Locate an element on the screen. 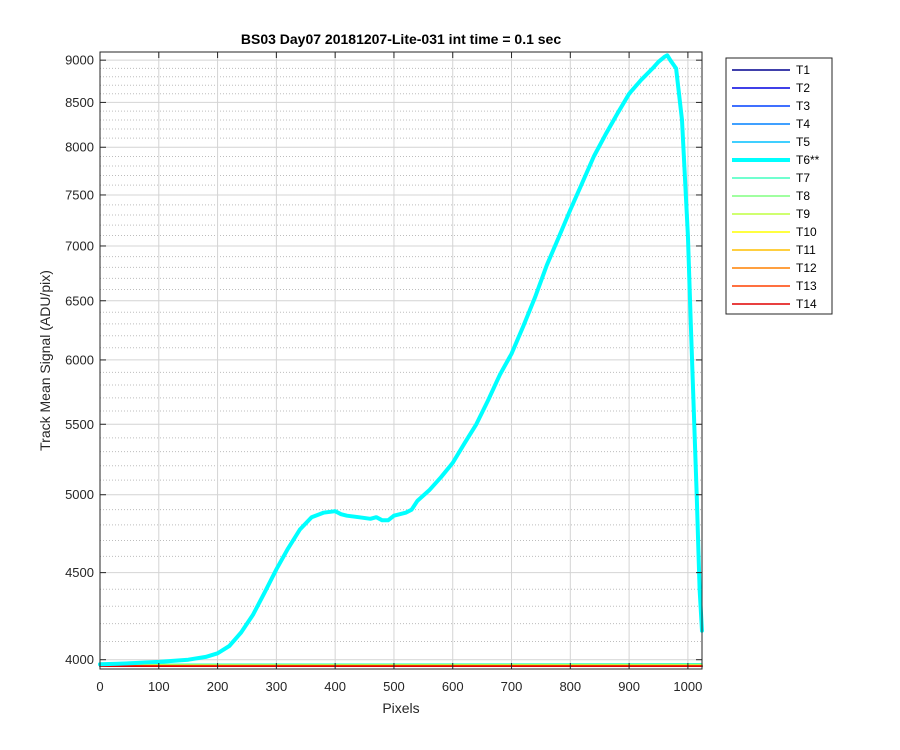 The image size is (900, 750). legend: T1 T2 T3 T4 T5 T6** T7 T8 T9 T10 T11 T12 T13 T14 is located at coordinates (779, 186).